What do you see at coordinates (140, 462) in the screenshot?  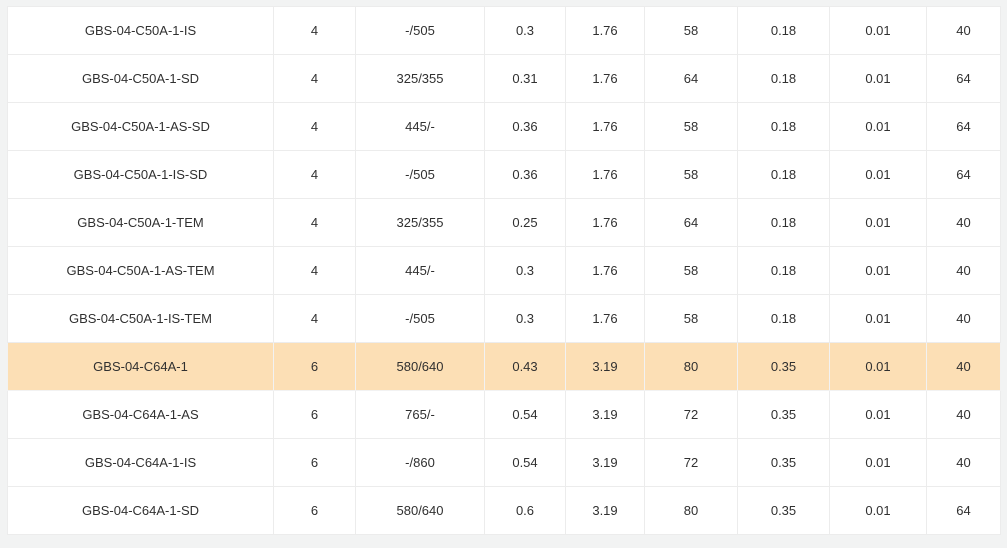 I see `model-name-cell: GBS-04-C64A-1-IS` at bounding box center [140, 462].